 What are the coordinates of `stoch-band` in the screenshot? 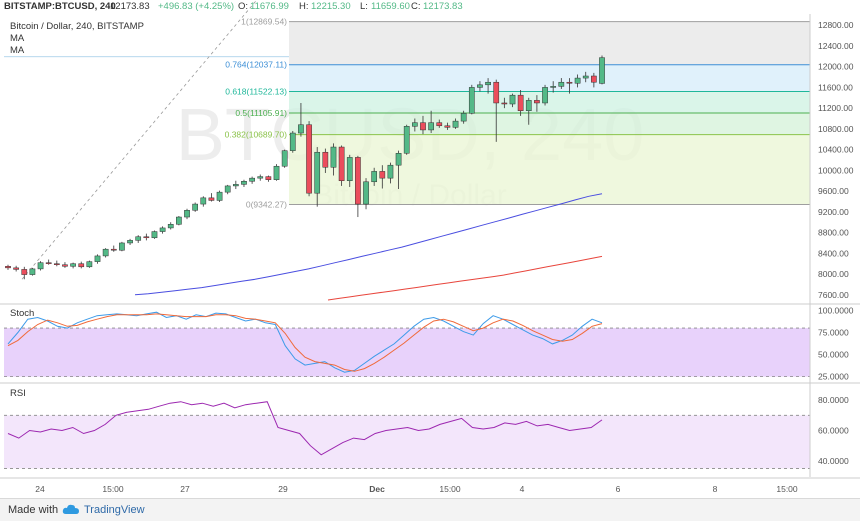 It's located at (407, 352).